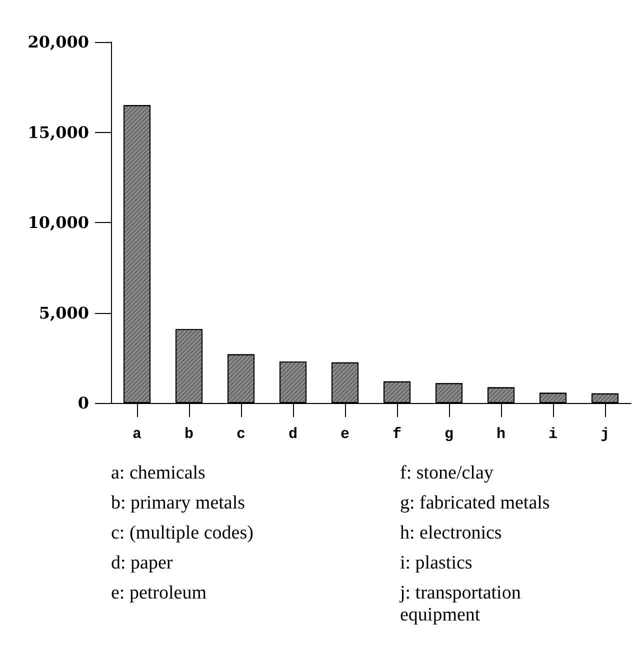 The height and width of the screenshot is (667, 641). Describe the element at coordinates (58, 222) in the screenshot. I see `y-tick-label: 10,000` at that location.